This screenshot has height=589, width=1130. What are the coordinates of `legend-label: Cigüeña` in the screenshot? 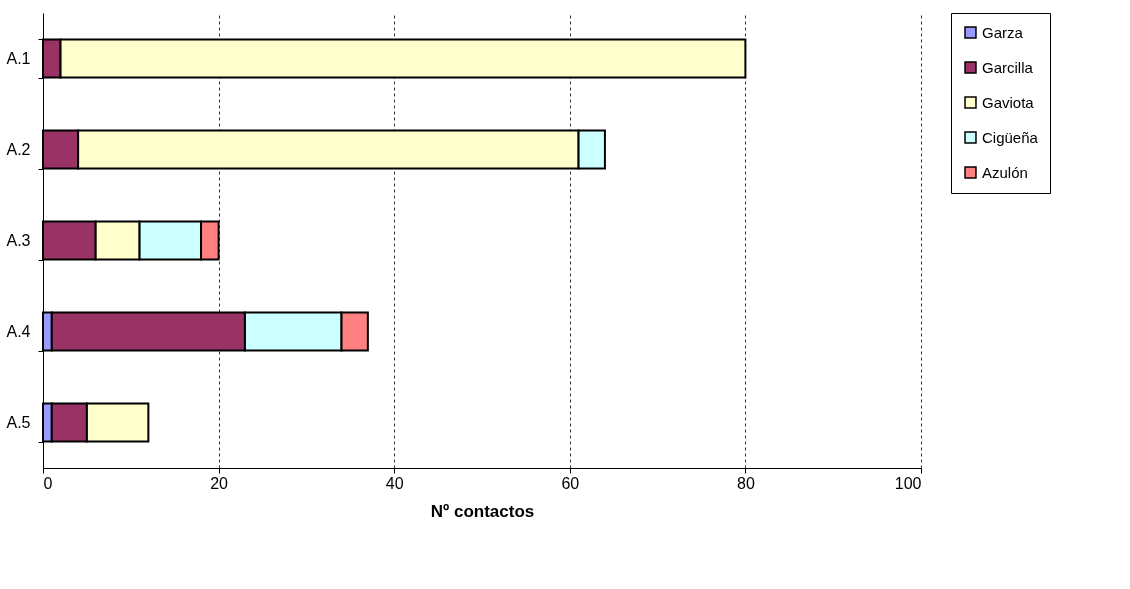 It's located at (1010, 137).